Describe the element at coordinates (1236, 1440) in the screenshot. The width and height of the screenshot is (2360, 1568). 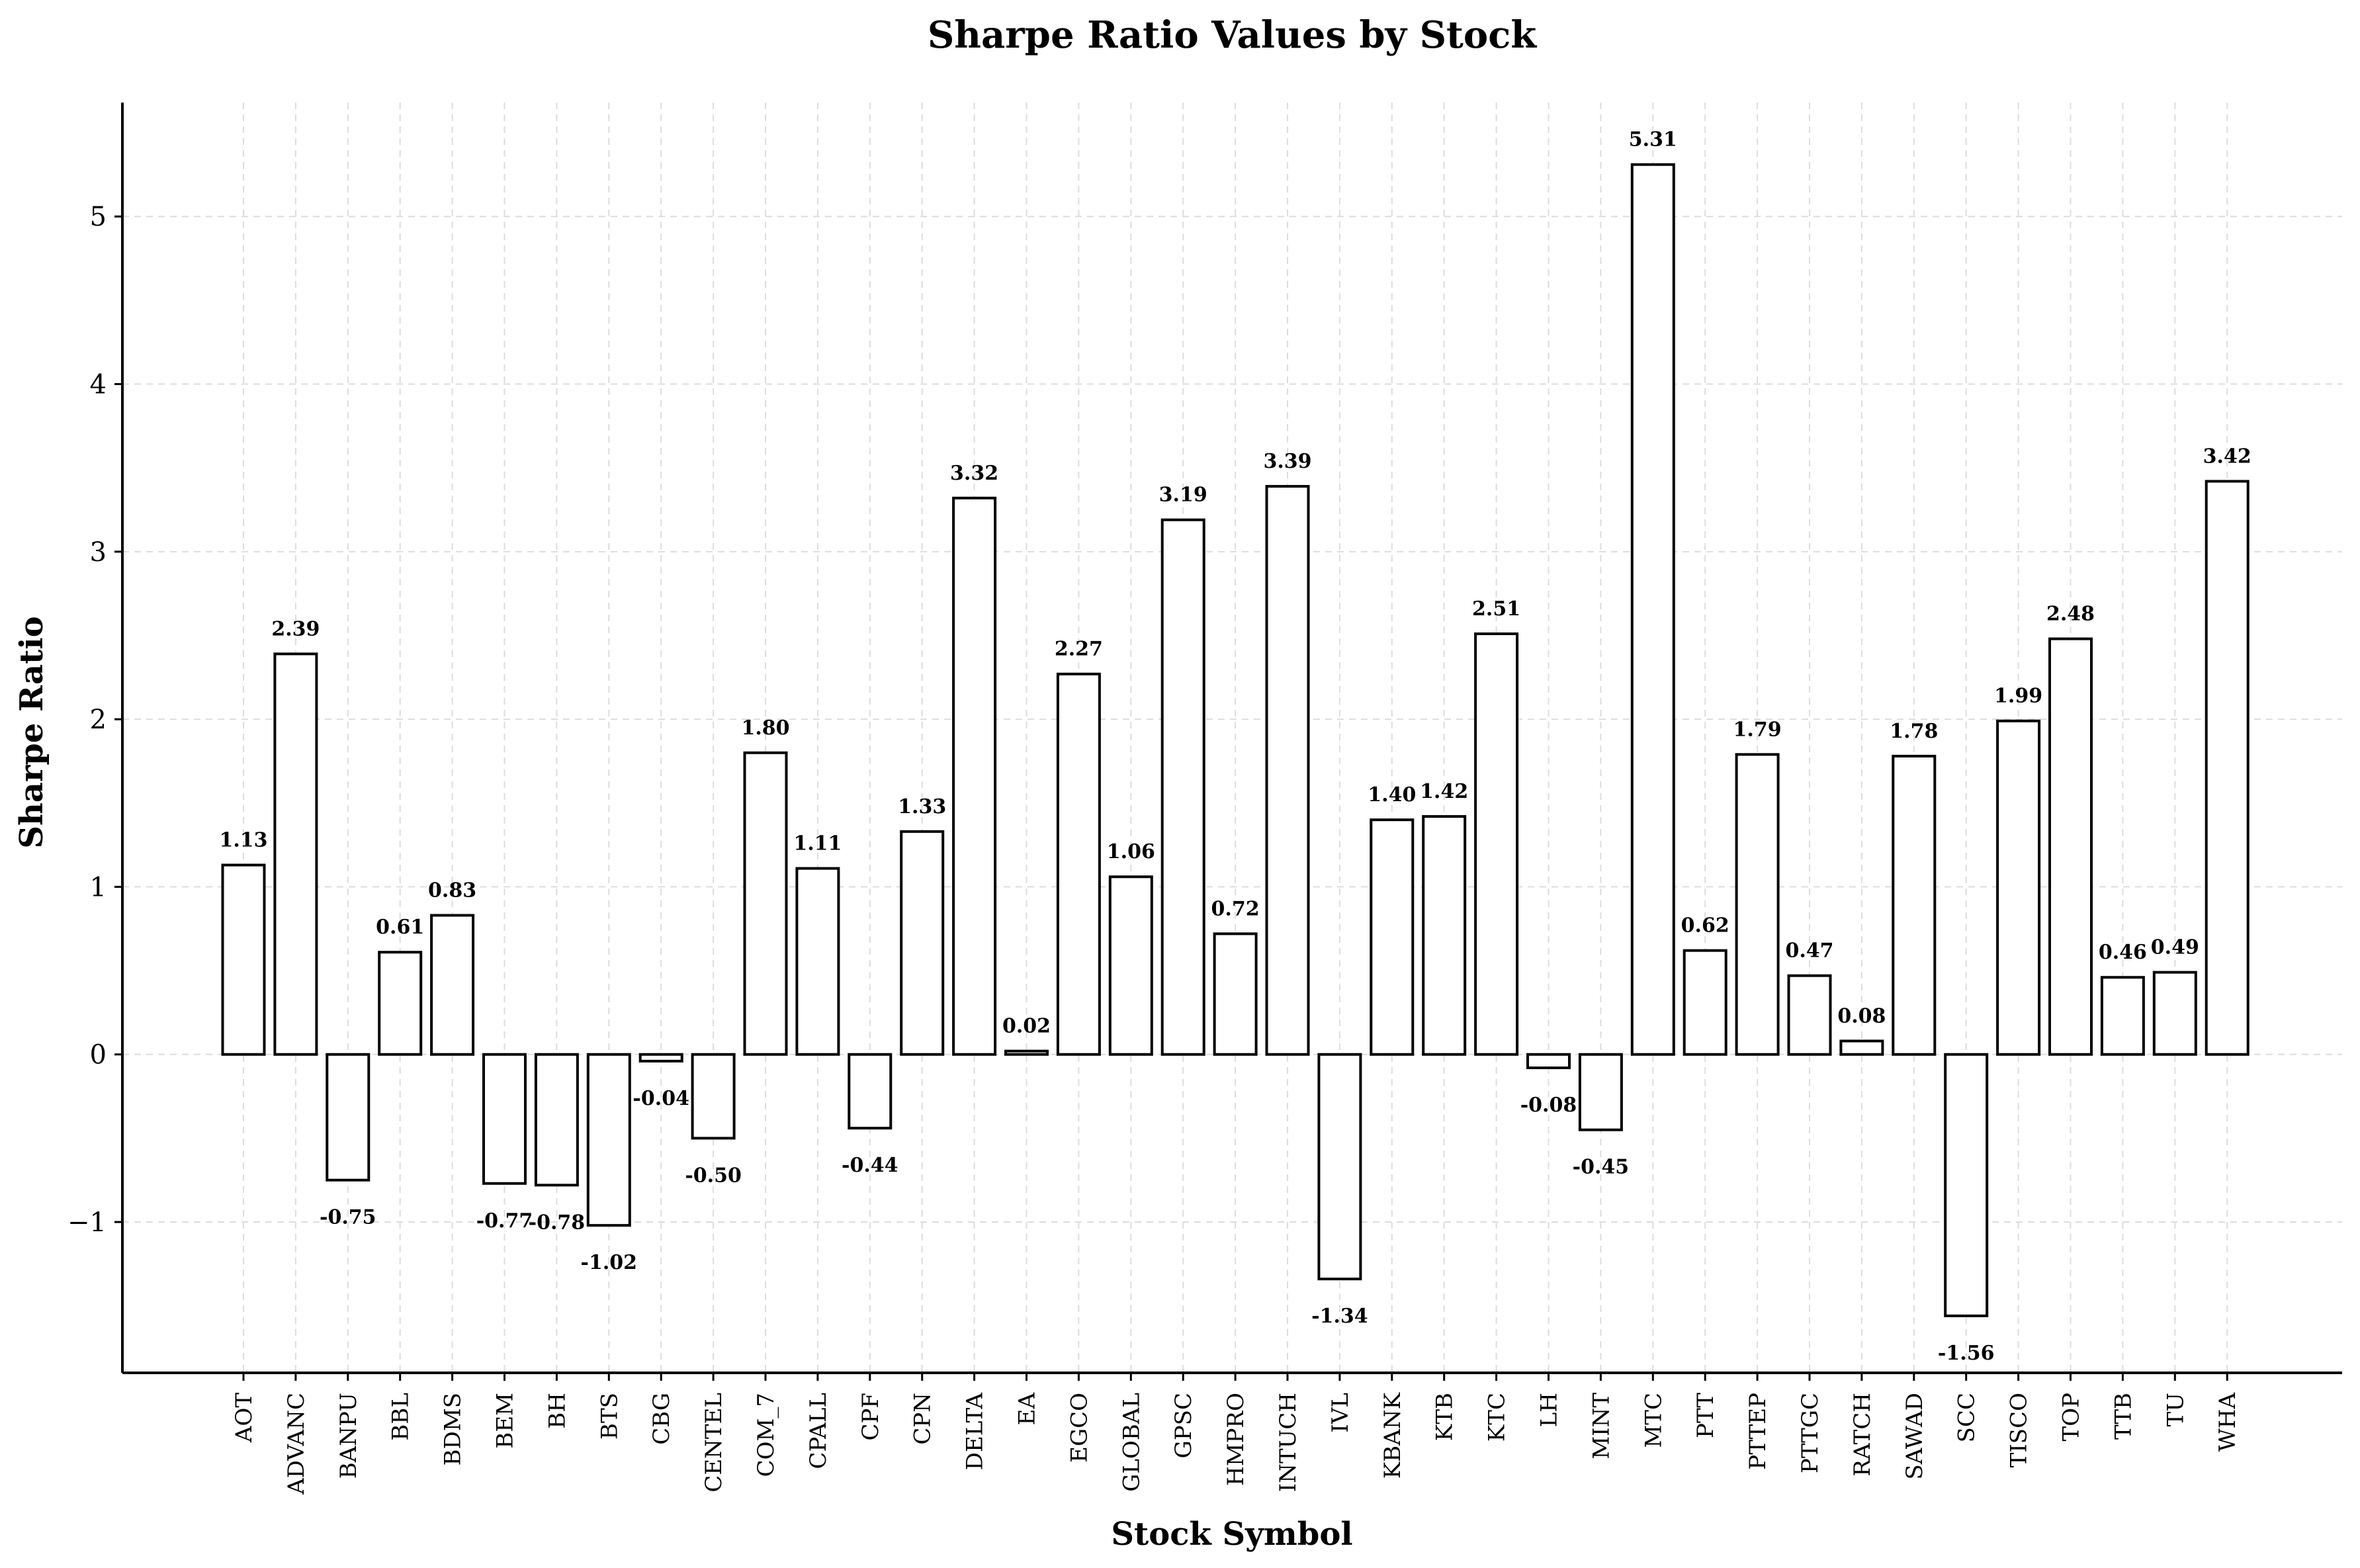
I see `x-tick-label: HMPRO` at that location.